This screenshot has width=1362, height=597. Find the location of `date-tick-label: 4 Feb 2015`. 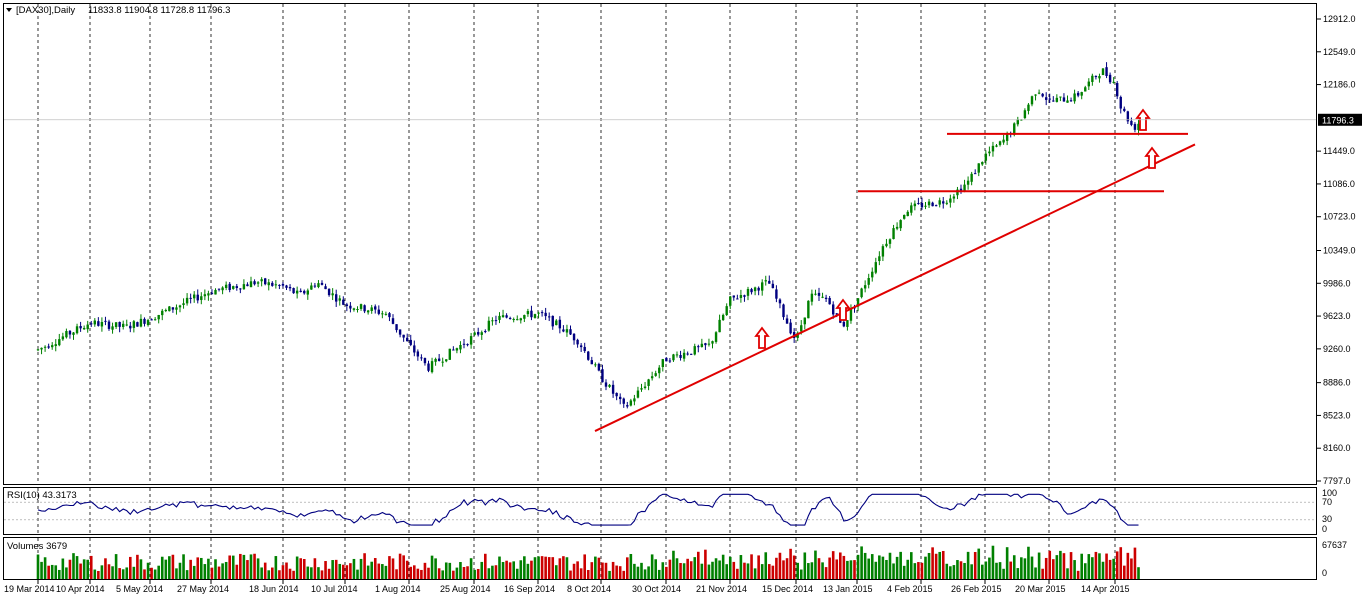

date-tick-label: 4 Feb 2015 is located at coordinates (910, 589).